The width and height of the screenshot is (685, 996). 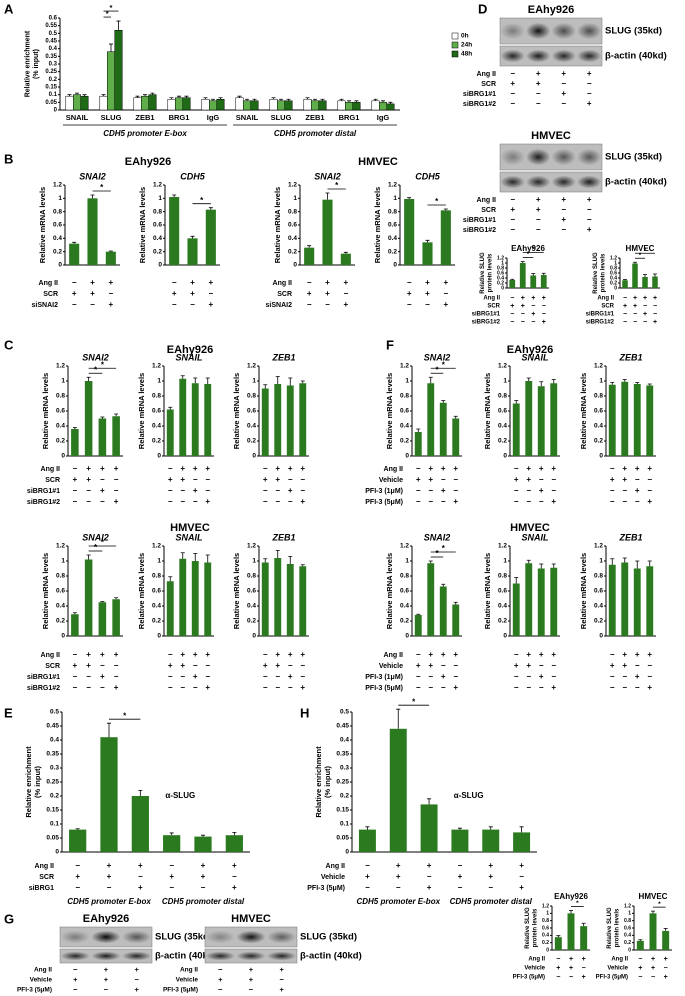 What do you see at coordinates (51, 42) in the screenshot?
I see `y-tick-label: 0.45` at bounding box center [51, 42].